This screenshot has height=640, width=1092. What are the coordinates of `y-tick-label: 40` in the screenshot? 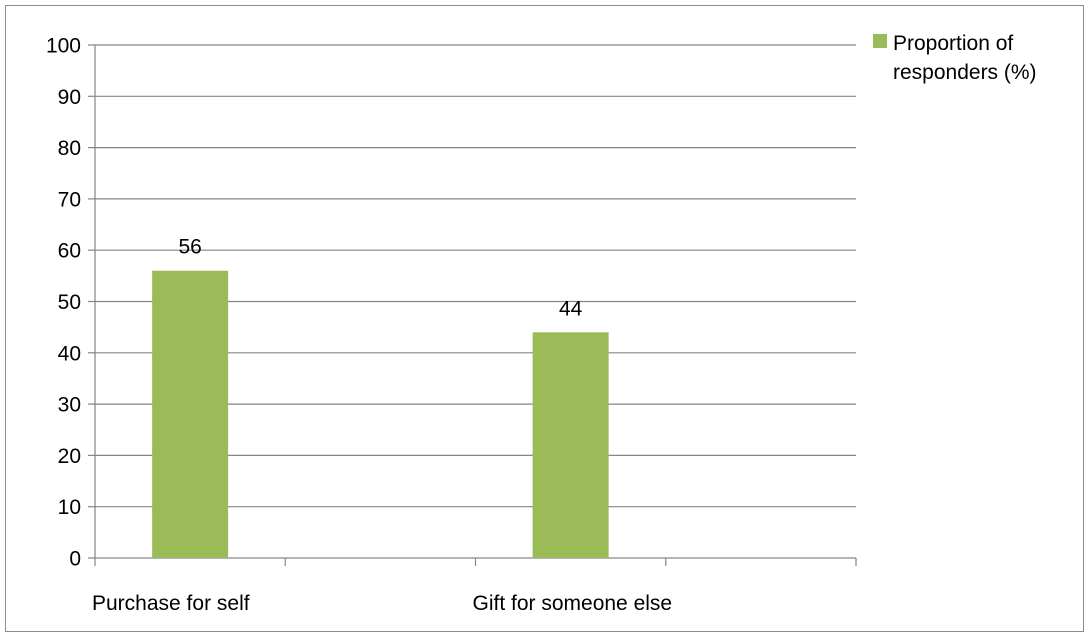 It's located at (69, 353).